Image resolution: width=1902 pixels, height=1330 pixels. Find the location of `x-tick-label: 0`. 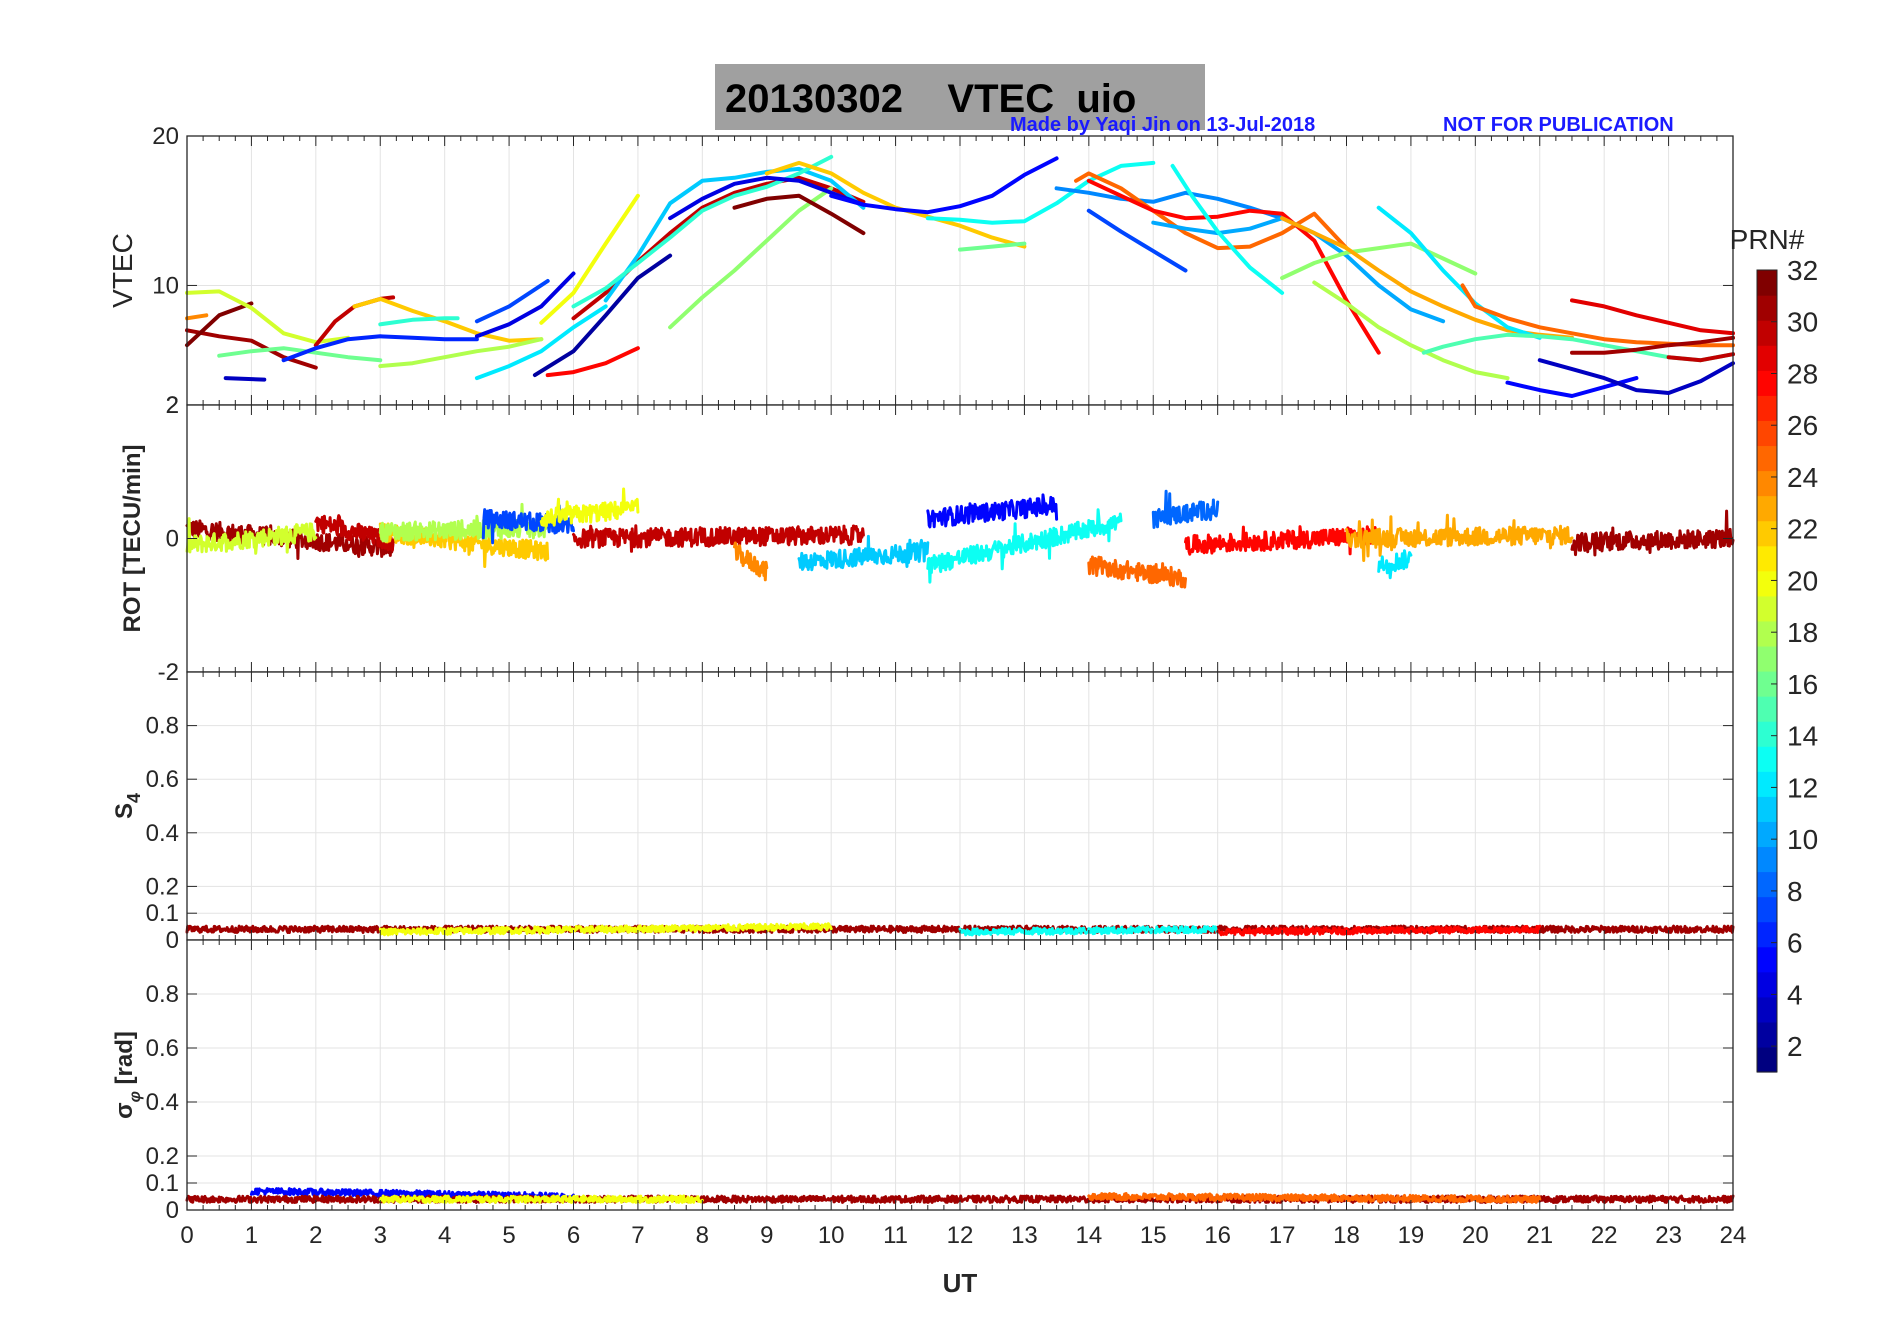

x-tick-label: 0 is located at coordinates (186, 1235).